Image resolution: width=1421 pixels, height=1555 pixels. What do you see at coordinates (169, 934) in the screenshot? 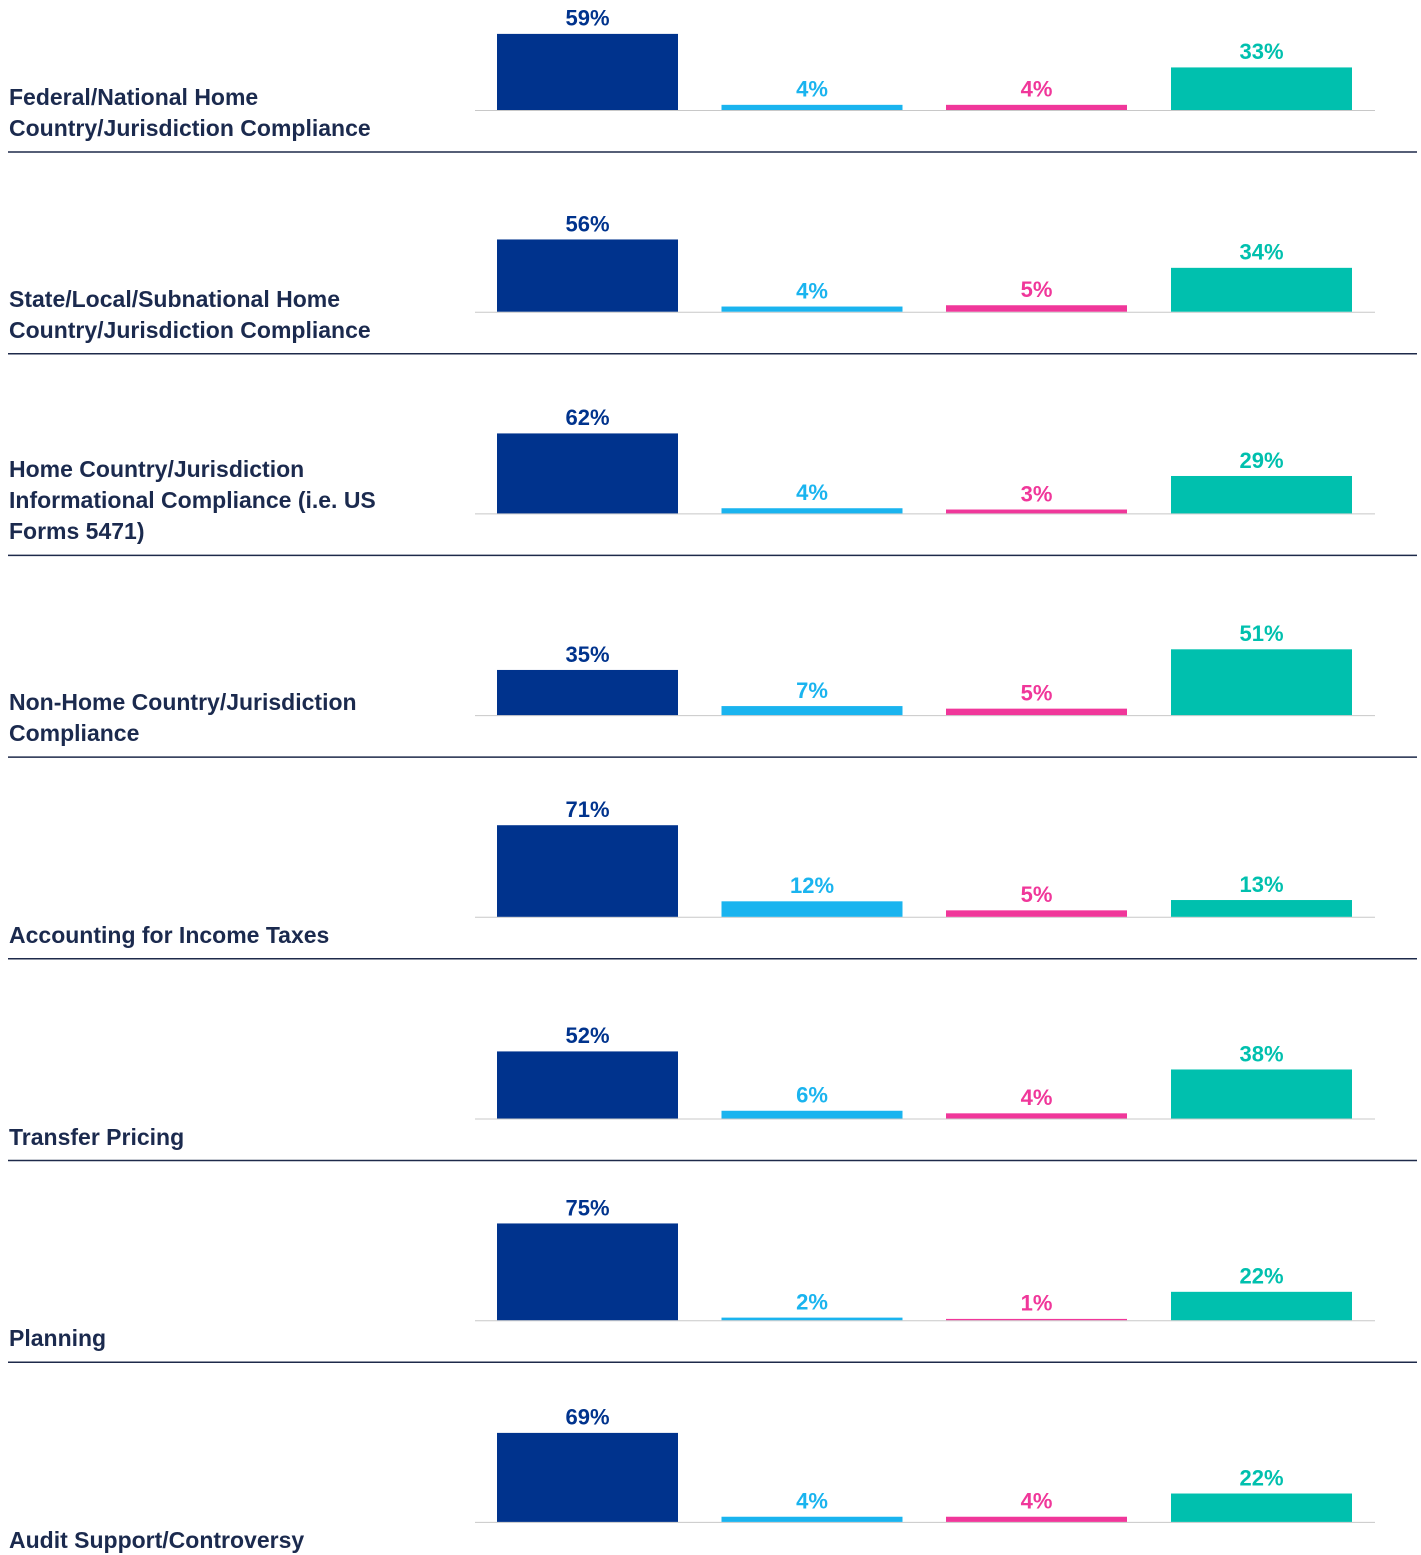
I see `category-label: Accounting for Income Taxes` at bounding box center [169, 934].